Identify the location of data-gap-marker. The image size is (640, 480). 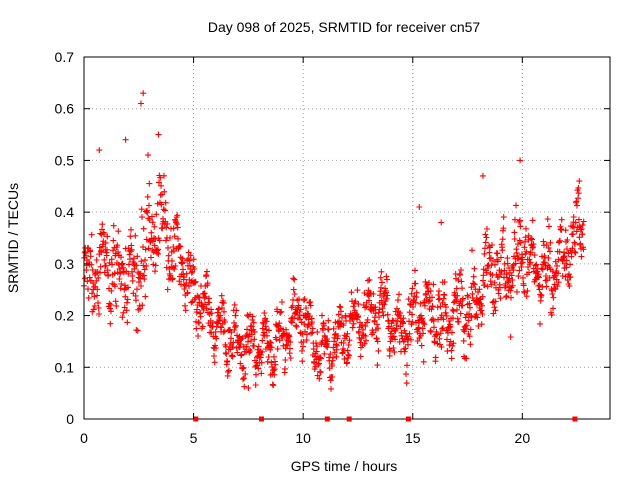
(408, 419).